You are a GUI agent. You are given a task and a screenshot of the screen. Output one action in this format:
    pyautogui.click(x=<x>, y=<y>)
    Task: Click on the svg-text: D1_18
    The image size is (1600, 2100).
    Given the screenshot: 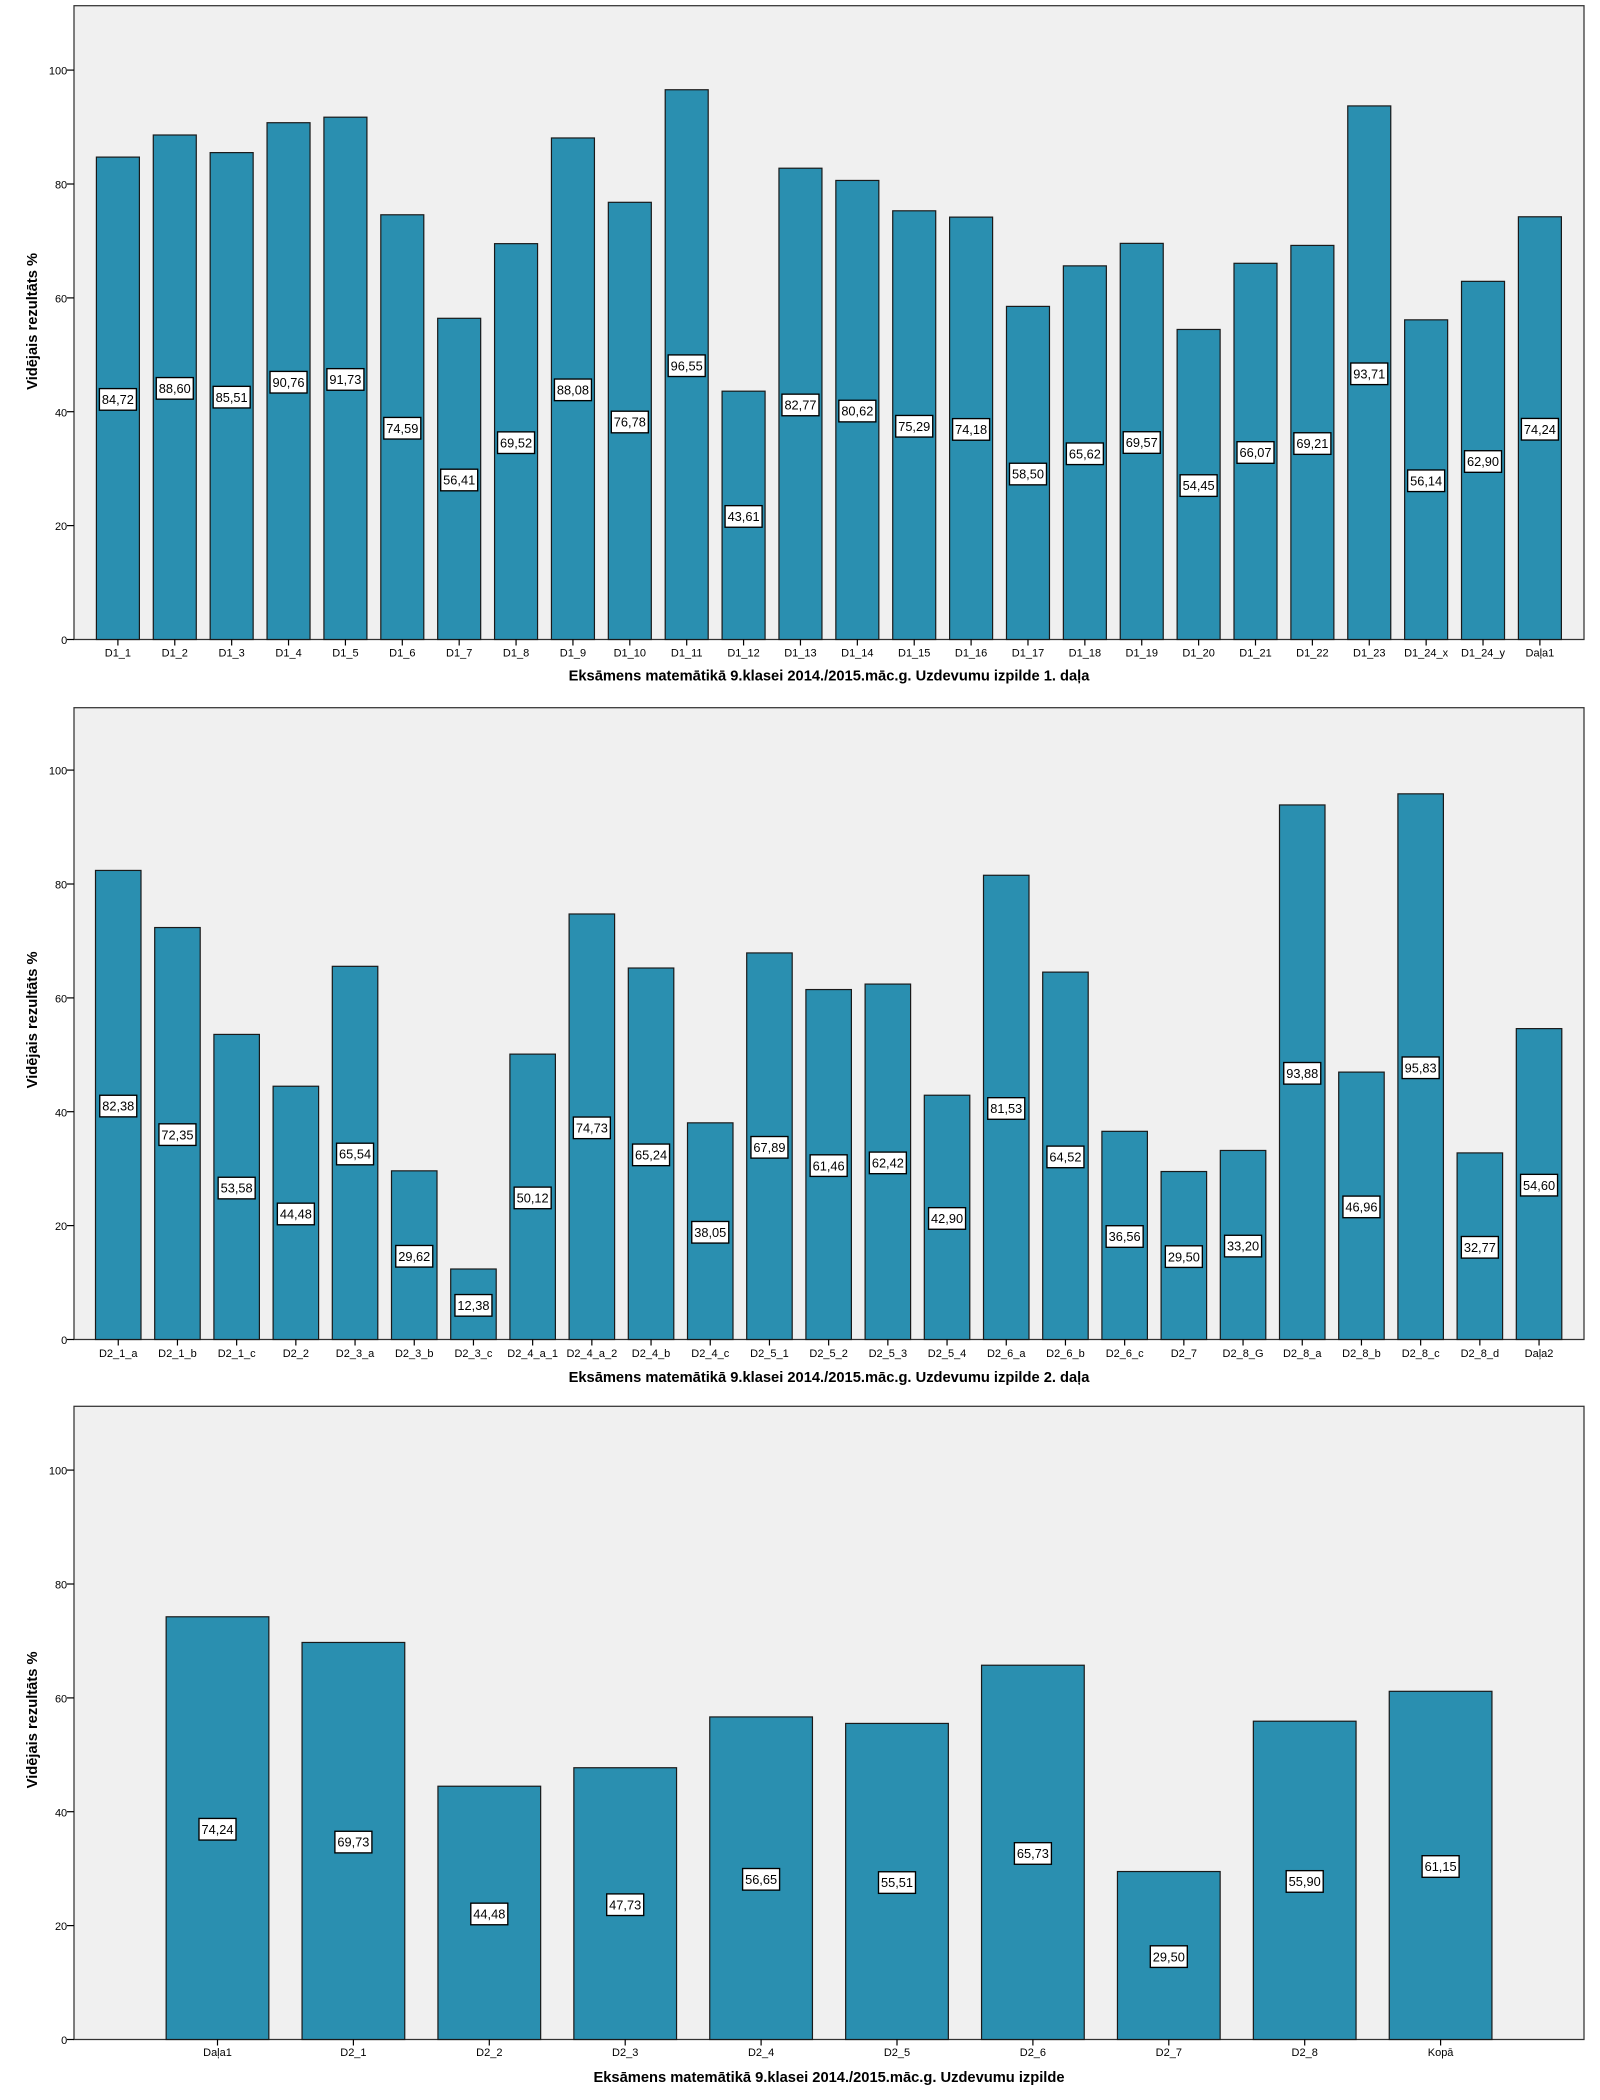 What is the action you would take?
    pyautogui.click(x=1085, y=654)
    